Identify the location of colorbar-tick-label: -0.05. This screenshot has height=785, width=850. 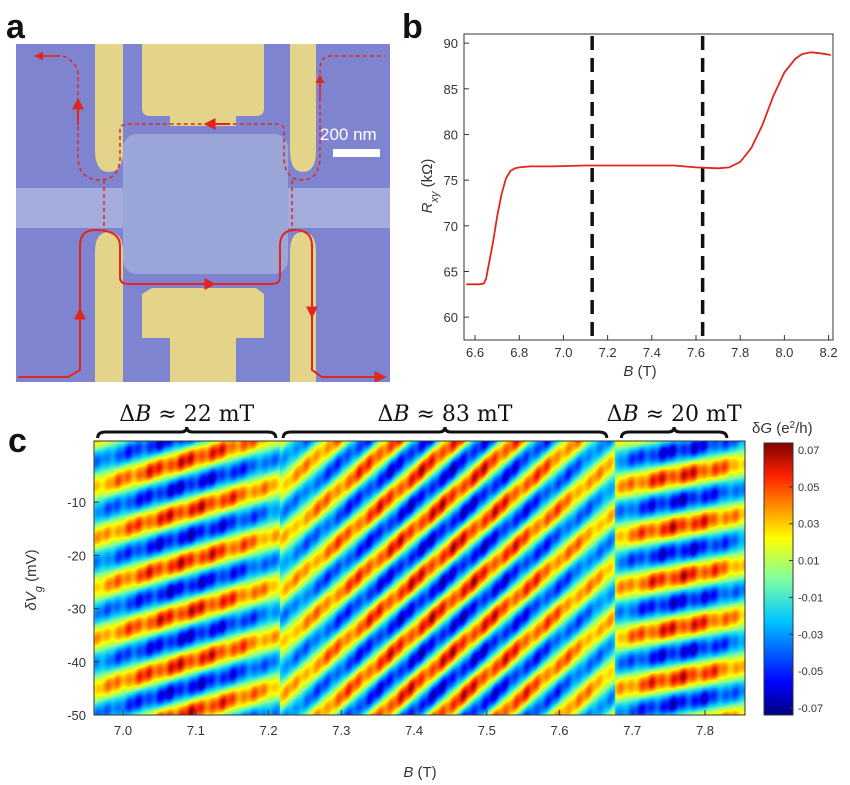
(810, 672).